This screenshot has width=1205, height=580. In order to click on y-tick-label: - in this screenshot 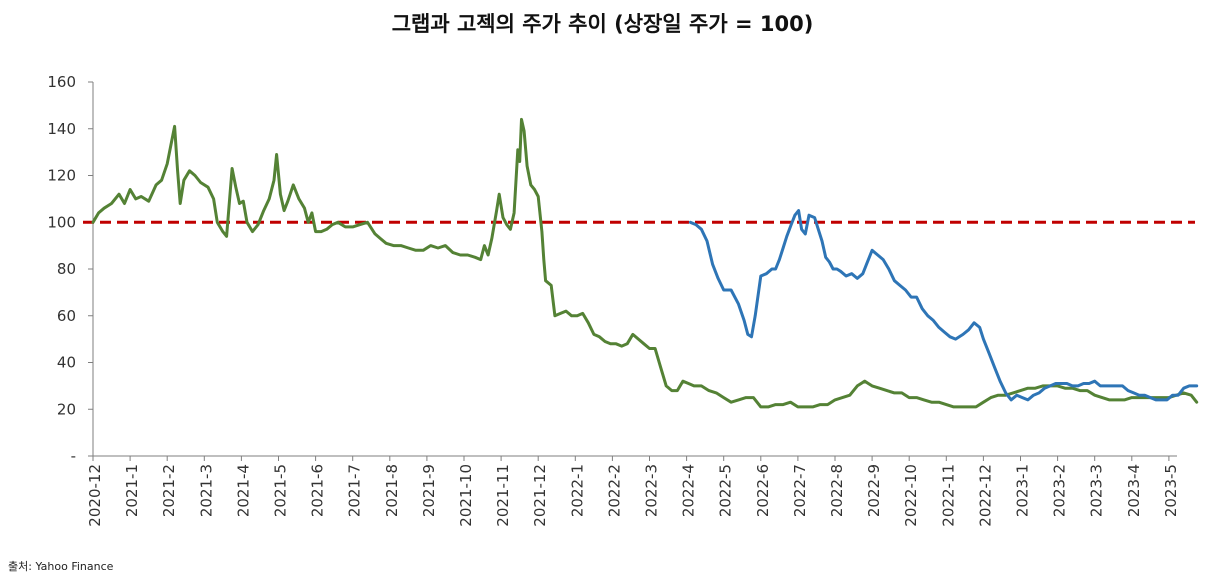, I will do `click(73, 456)`.